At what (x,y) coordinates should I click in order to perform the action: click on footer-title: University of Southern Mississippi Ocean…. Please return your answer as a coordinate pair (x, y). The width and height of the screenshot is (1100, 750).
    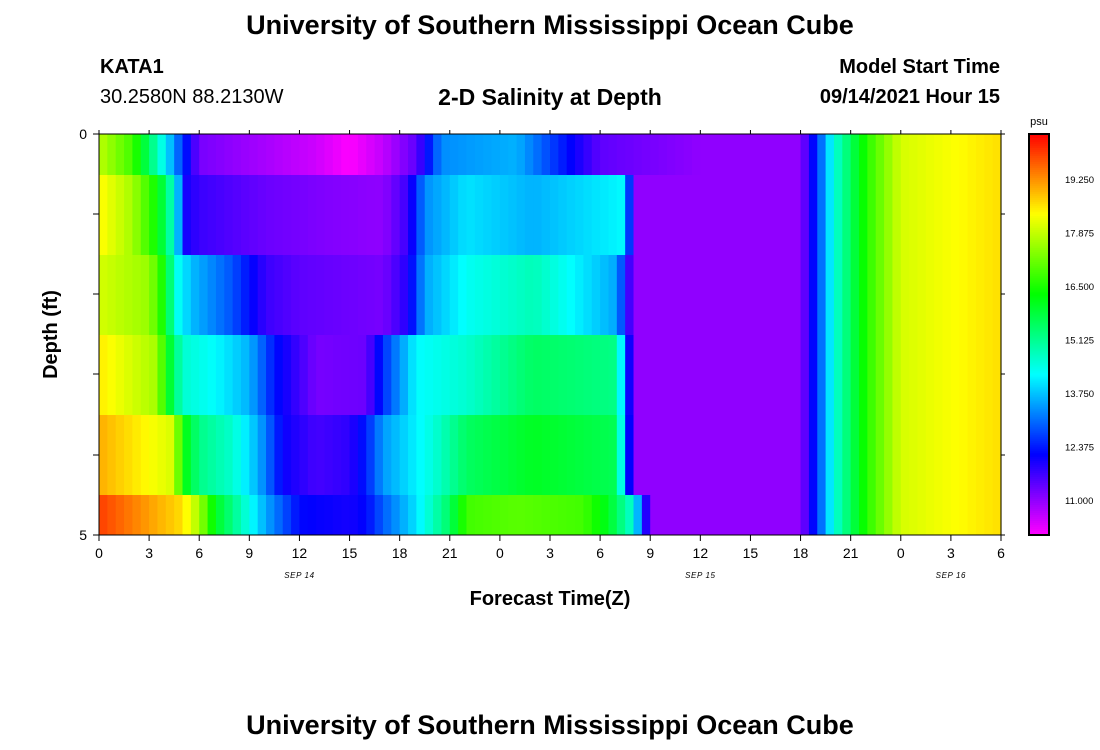
    Looking at the image, I should click on (550, 725).